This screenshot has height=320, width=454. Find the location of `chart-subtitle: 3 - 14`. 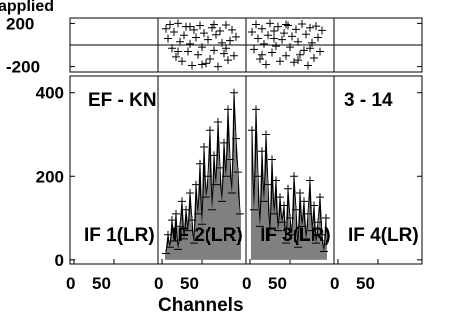

chart-subtitle: 3 - 14 is located at coordinates (368, 100).